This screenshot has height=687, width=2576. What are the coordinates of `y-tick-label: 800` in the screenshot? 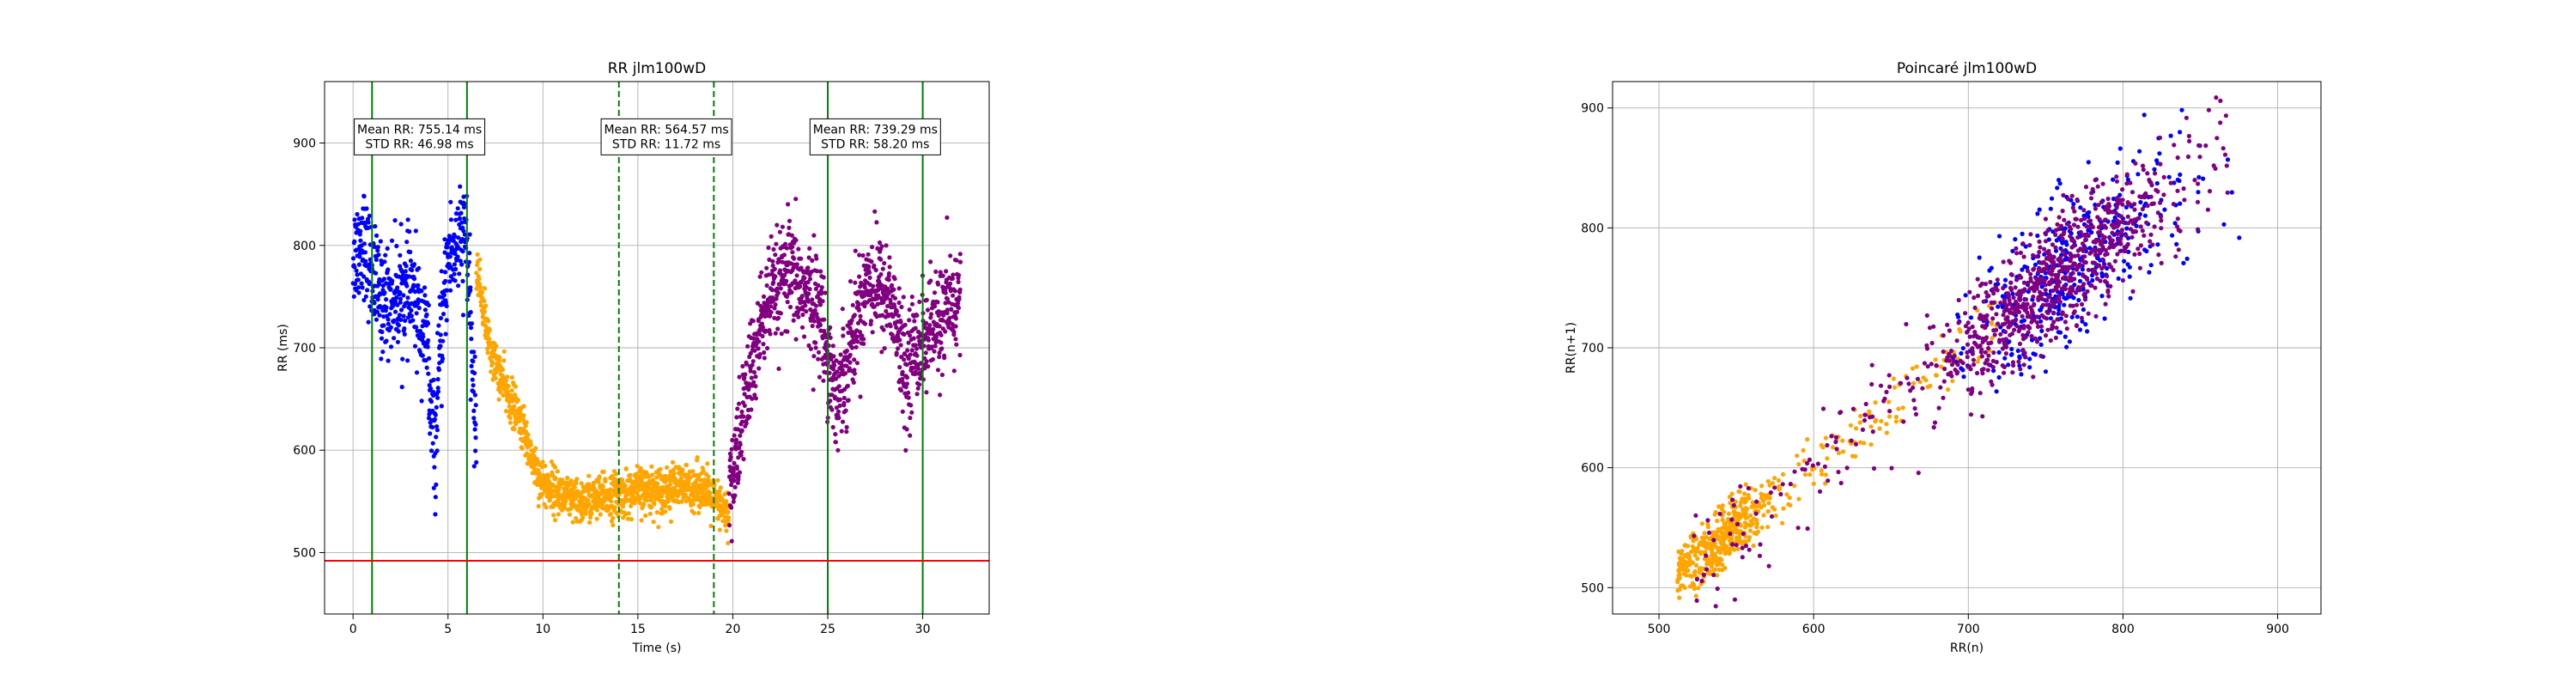 It's located at (304, 246).